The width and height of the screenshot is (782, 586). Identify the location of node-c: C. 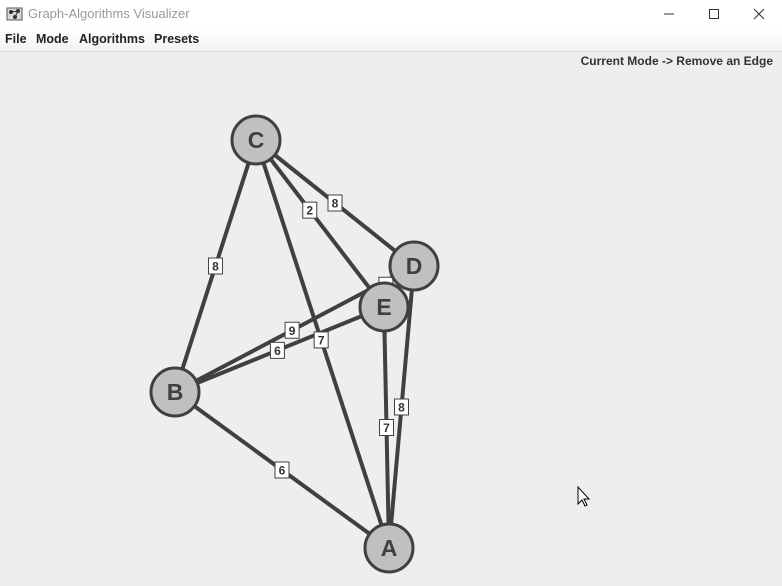
(256, 140).